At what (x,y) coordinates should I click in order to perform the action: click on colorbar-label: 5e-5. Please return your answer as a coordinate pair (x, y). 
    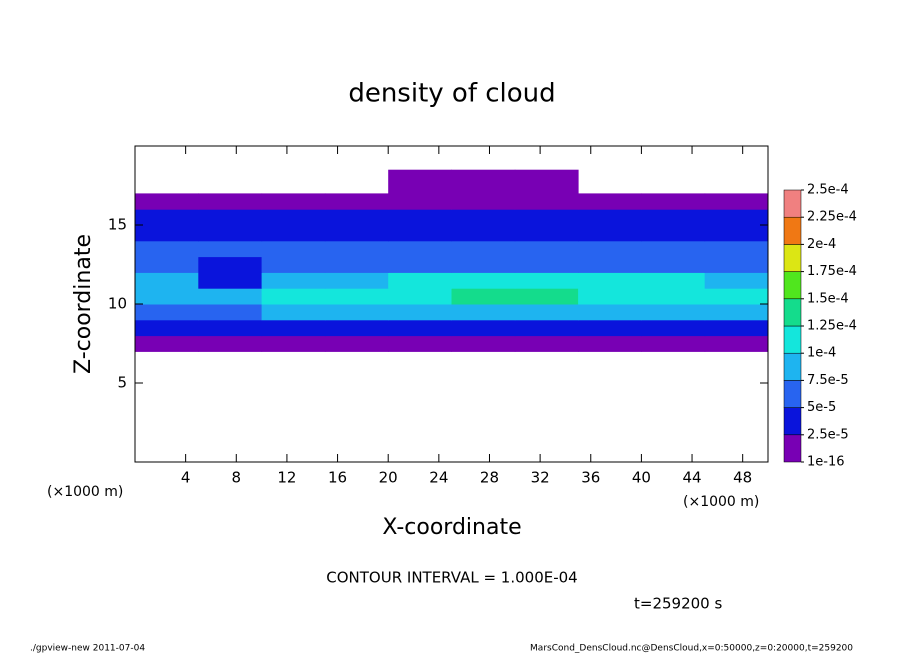
    Looking at the image, I should click on (821, 407).